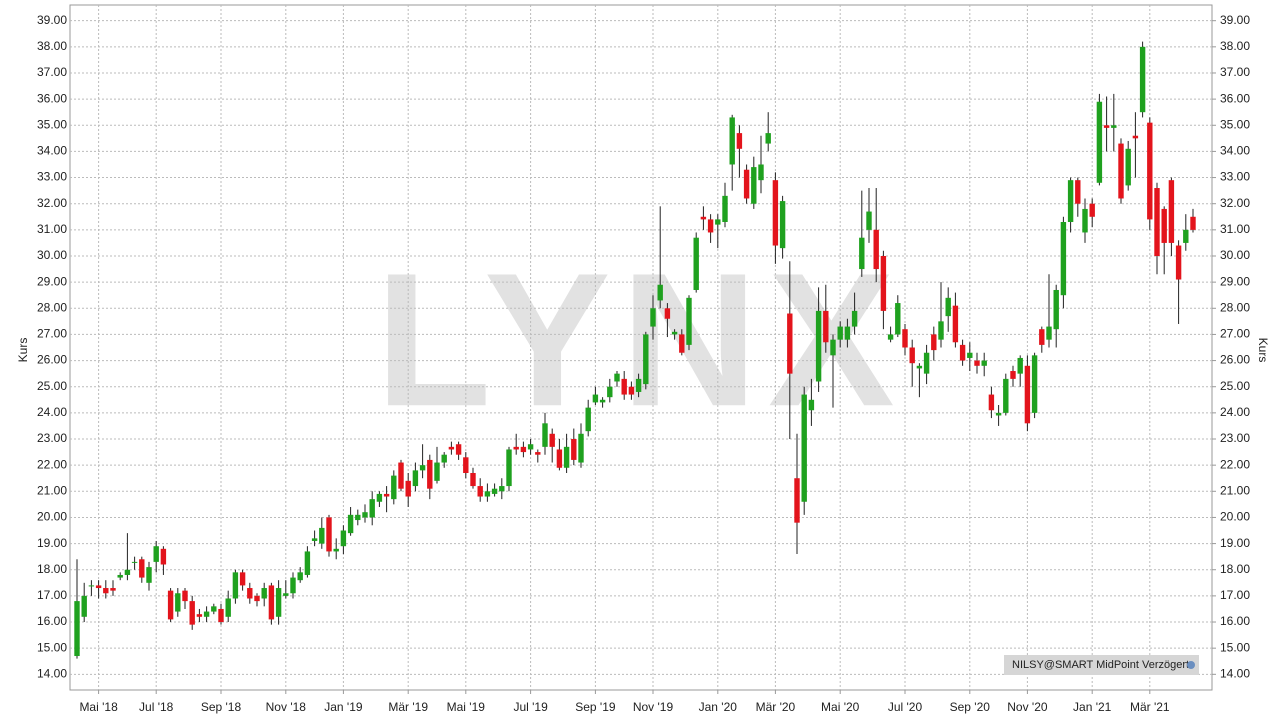 This screenshot has height=726, width=1280. Describe the element at coordinates (1235, 72) in the screenshot. I see `y-tick-label-right: 37.00` at that location.